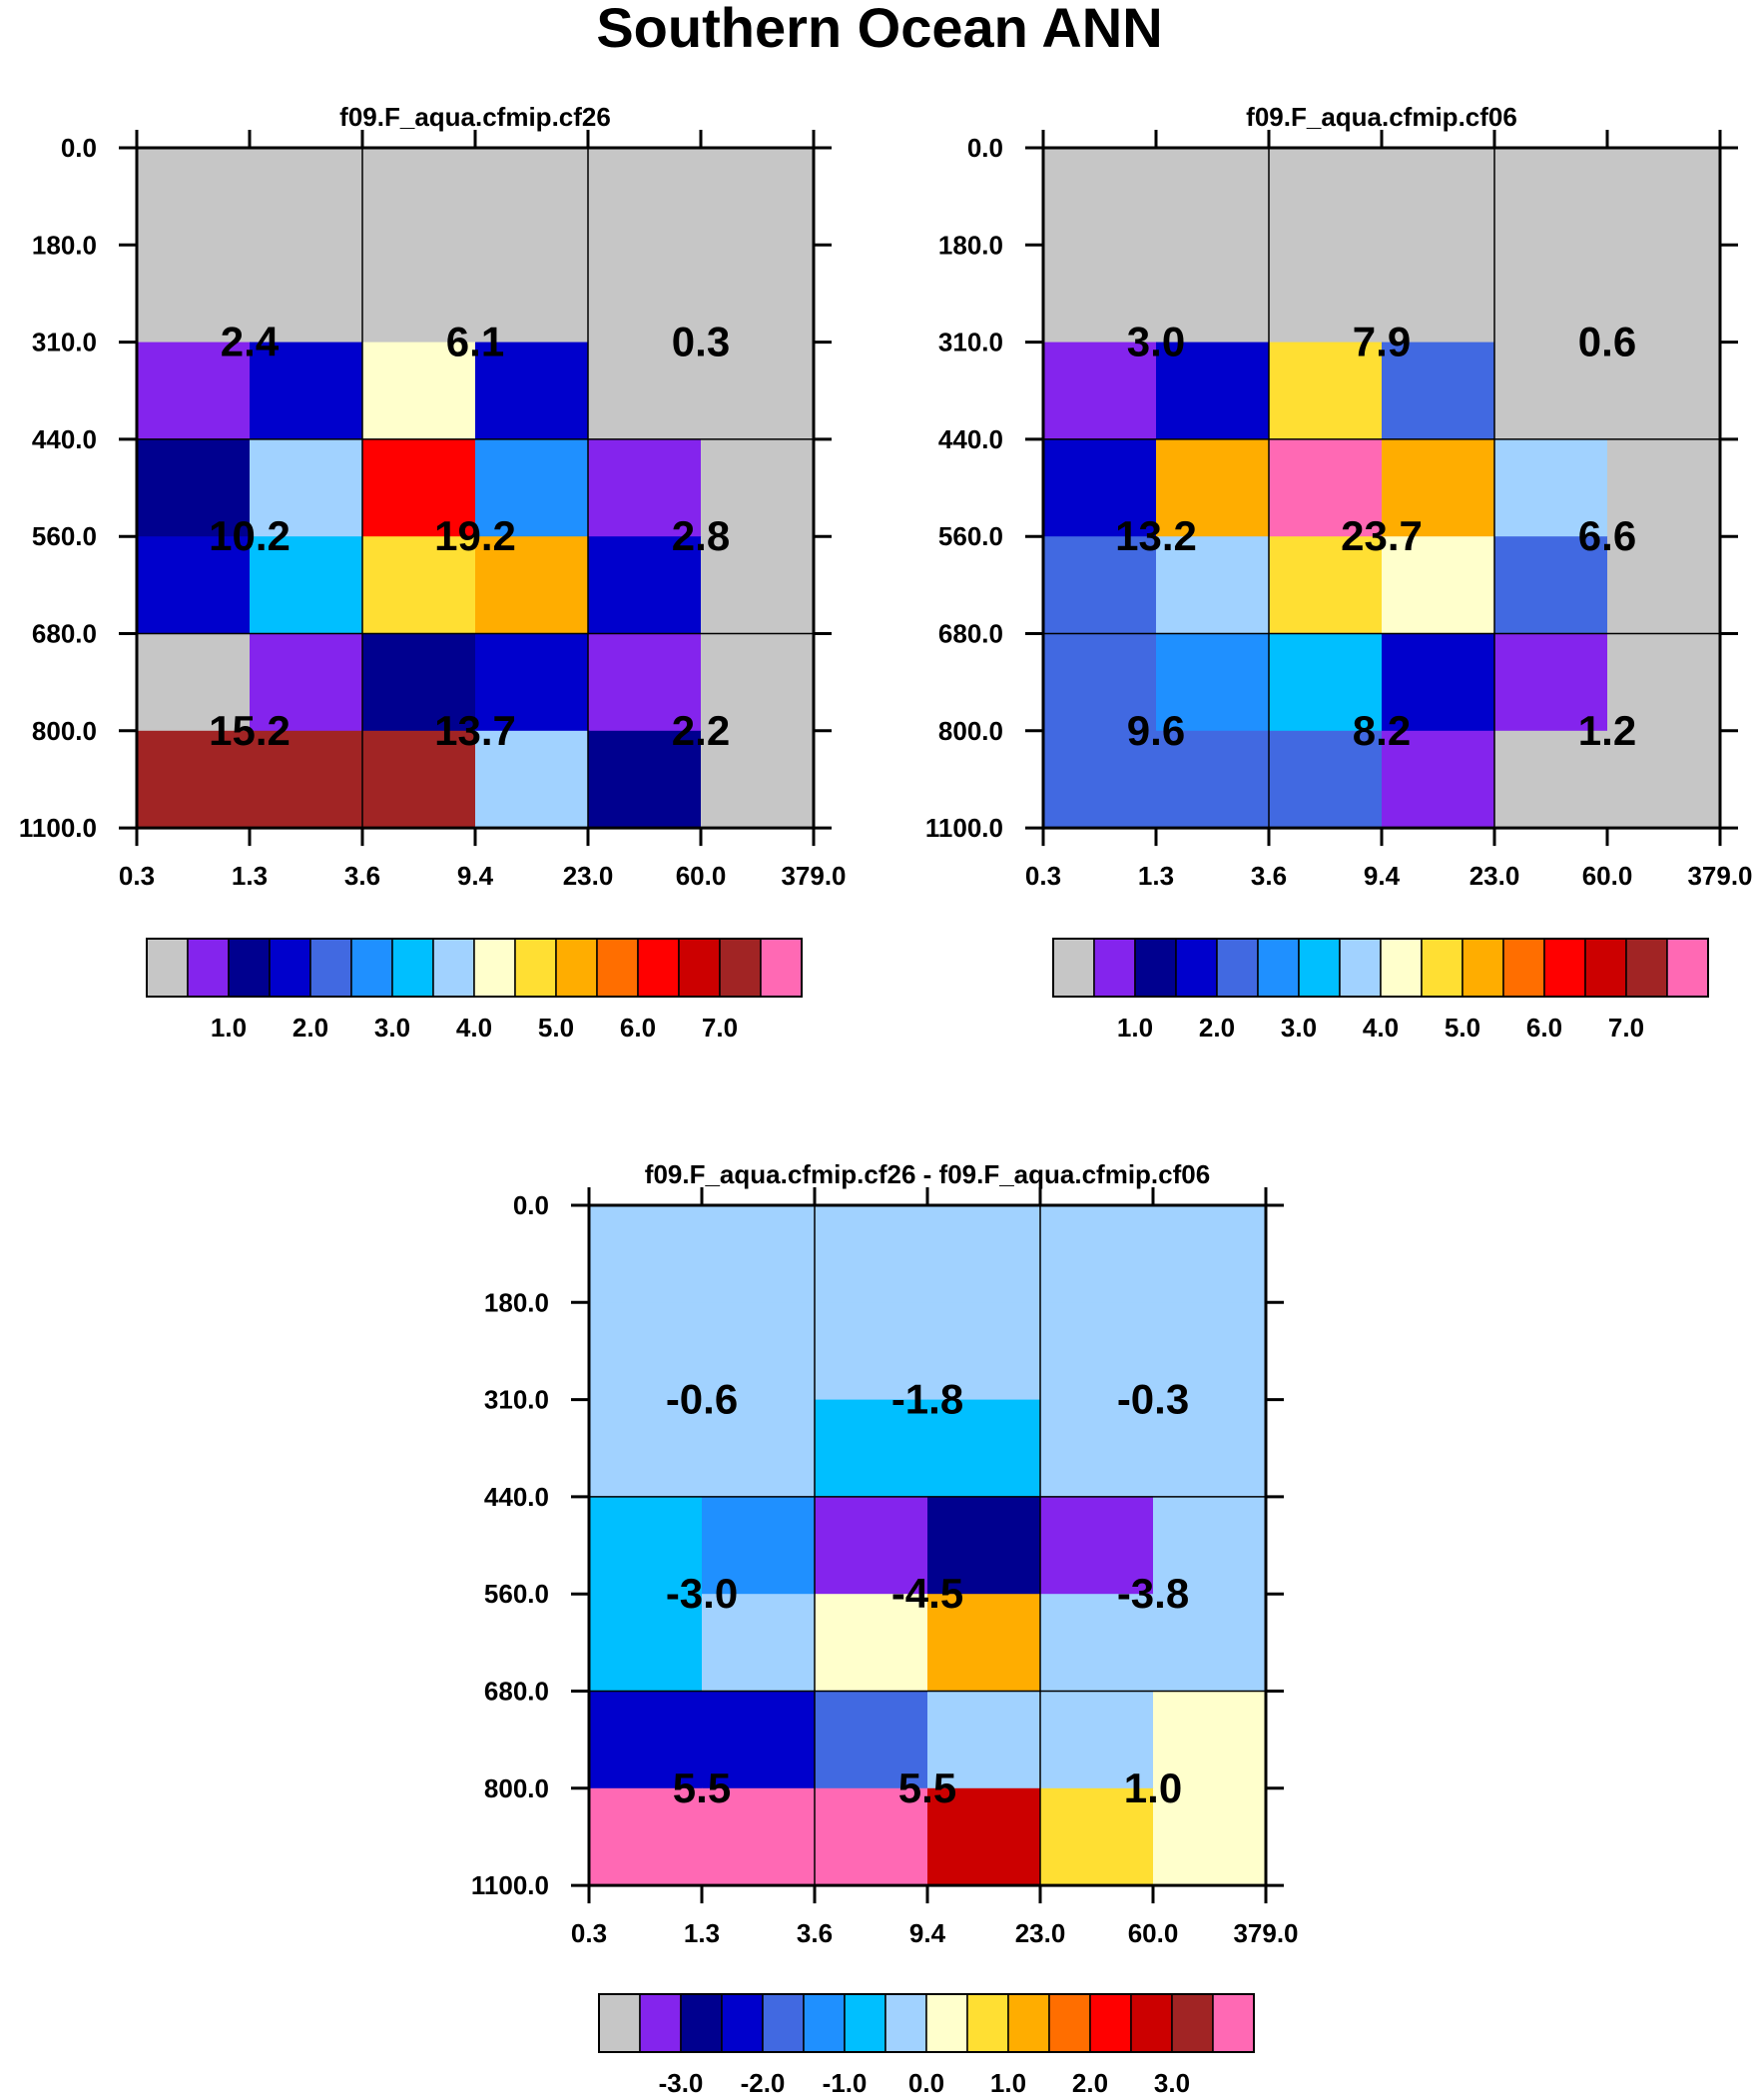  I want to click on y-tick-label: 180.0, so click(970, 245).